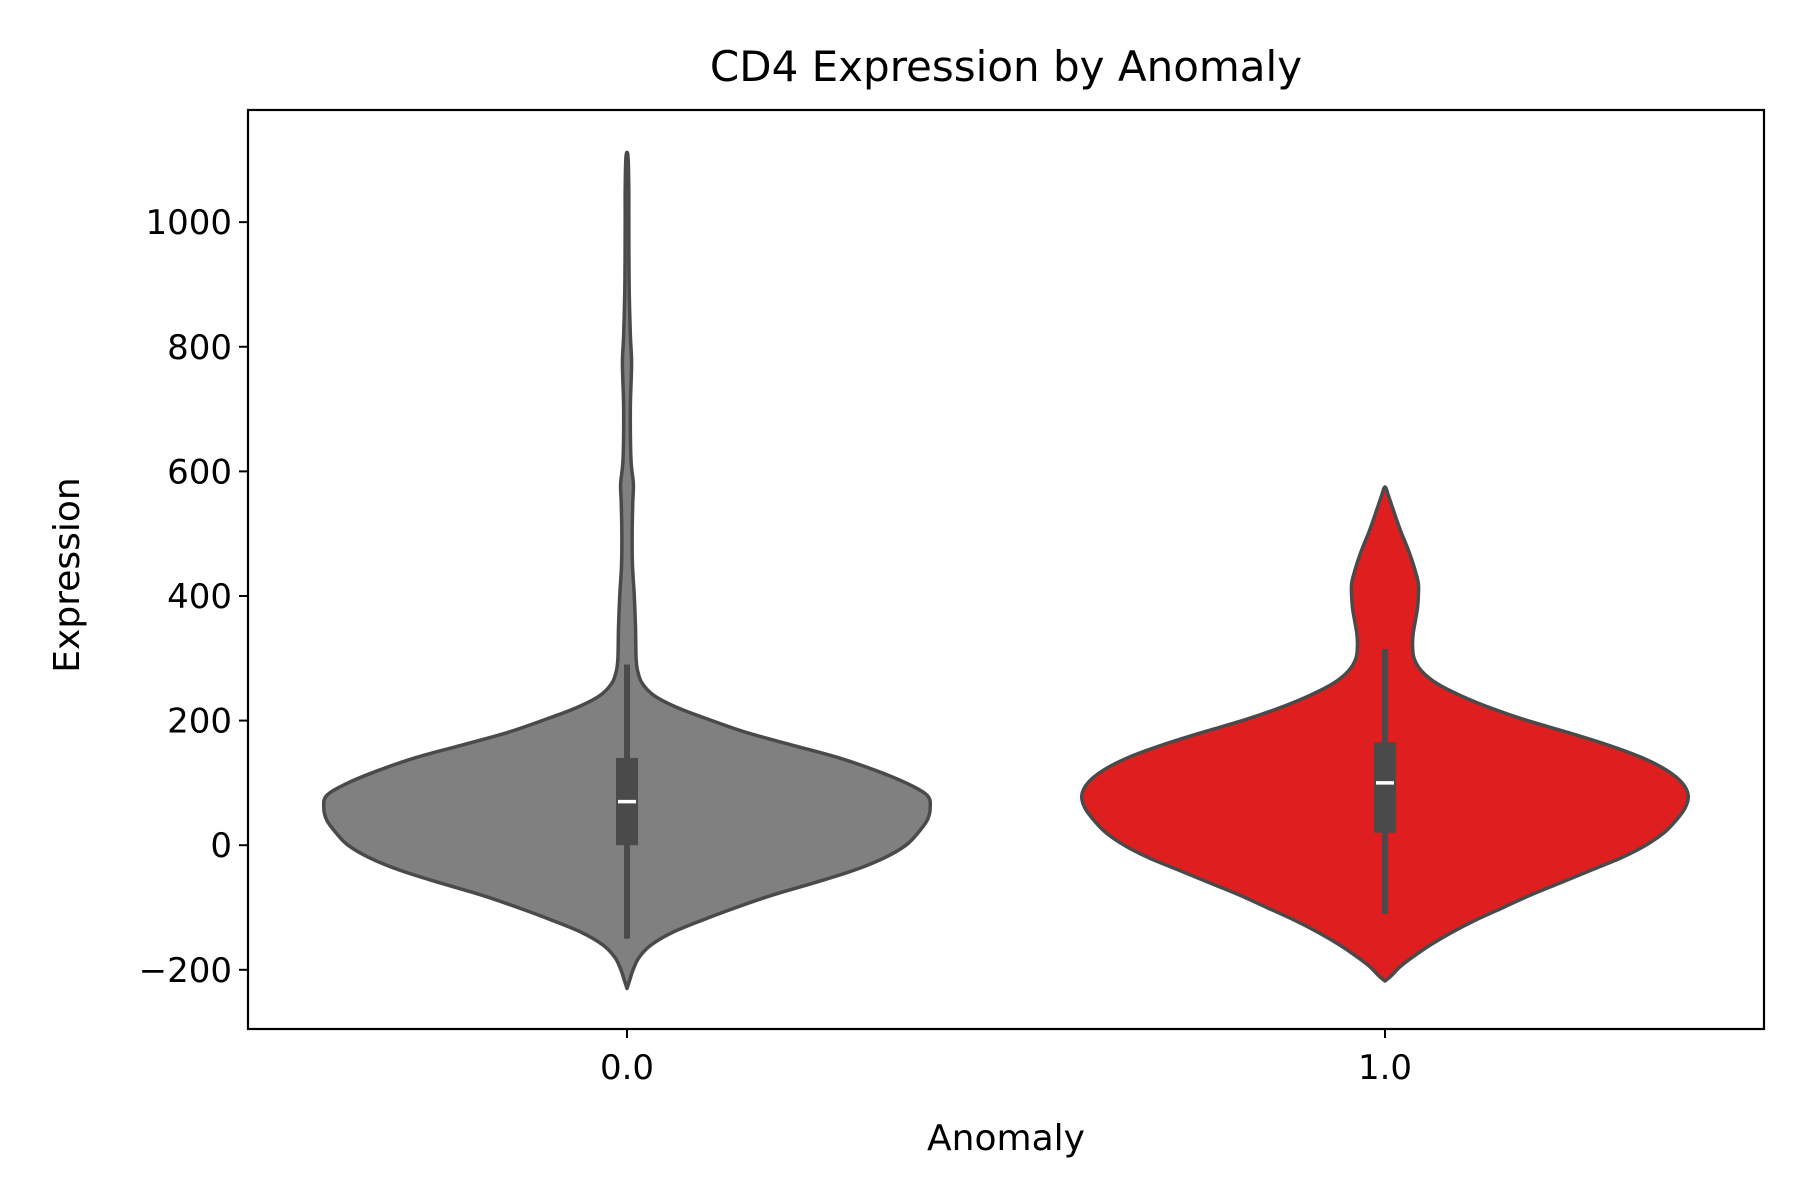 The height and width of the screenshot is (1200, 1800). I want to click on y-tick-label: 800, so click(199, 348).